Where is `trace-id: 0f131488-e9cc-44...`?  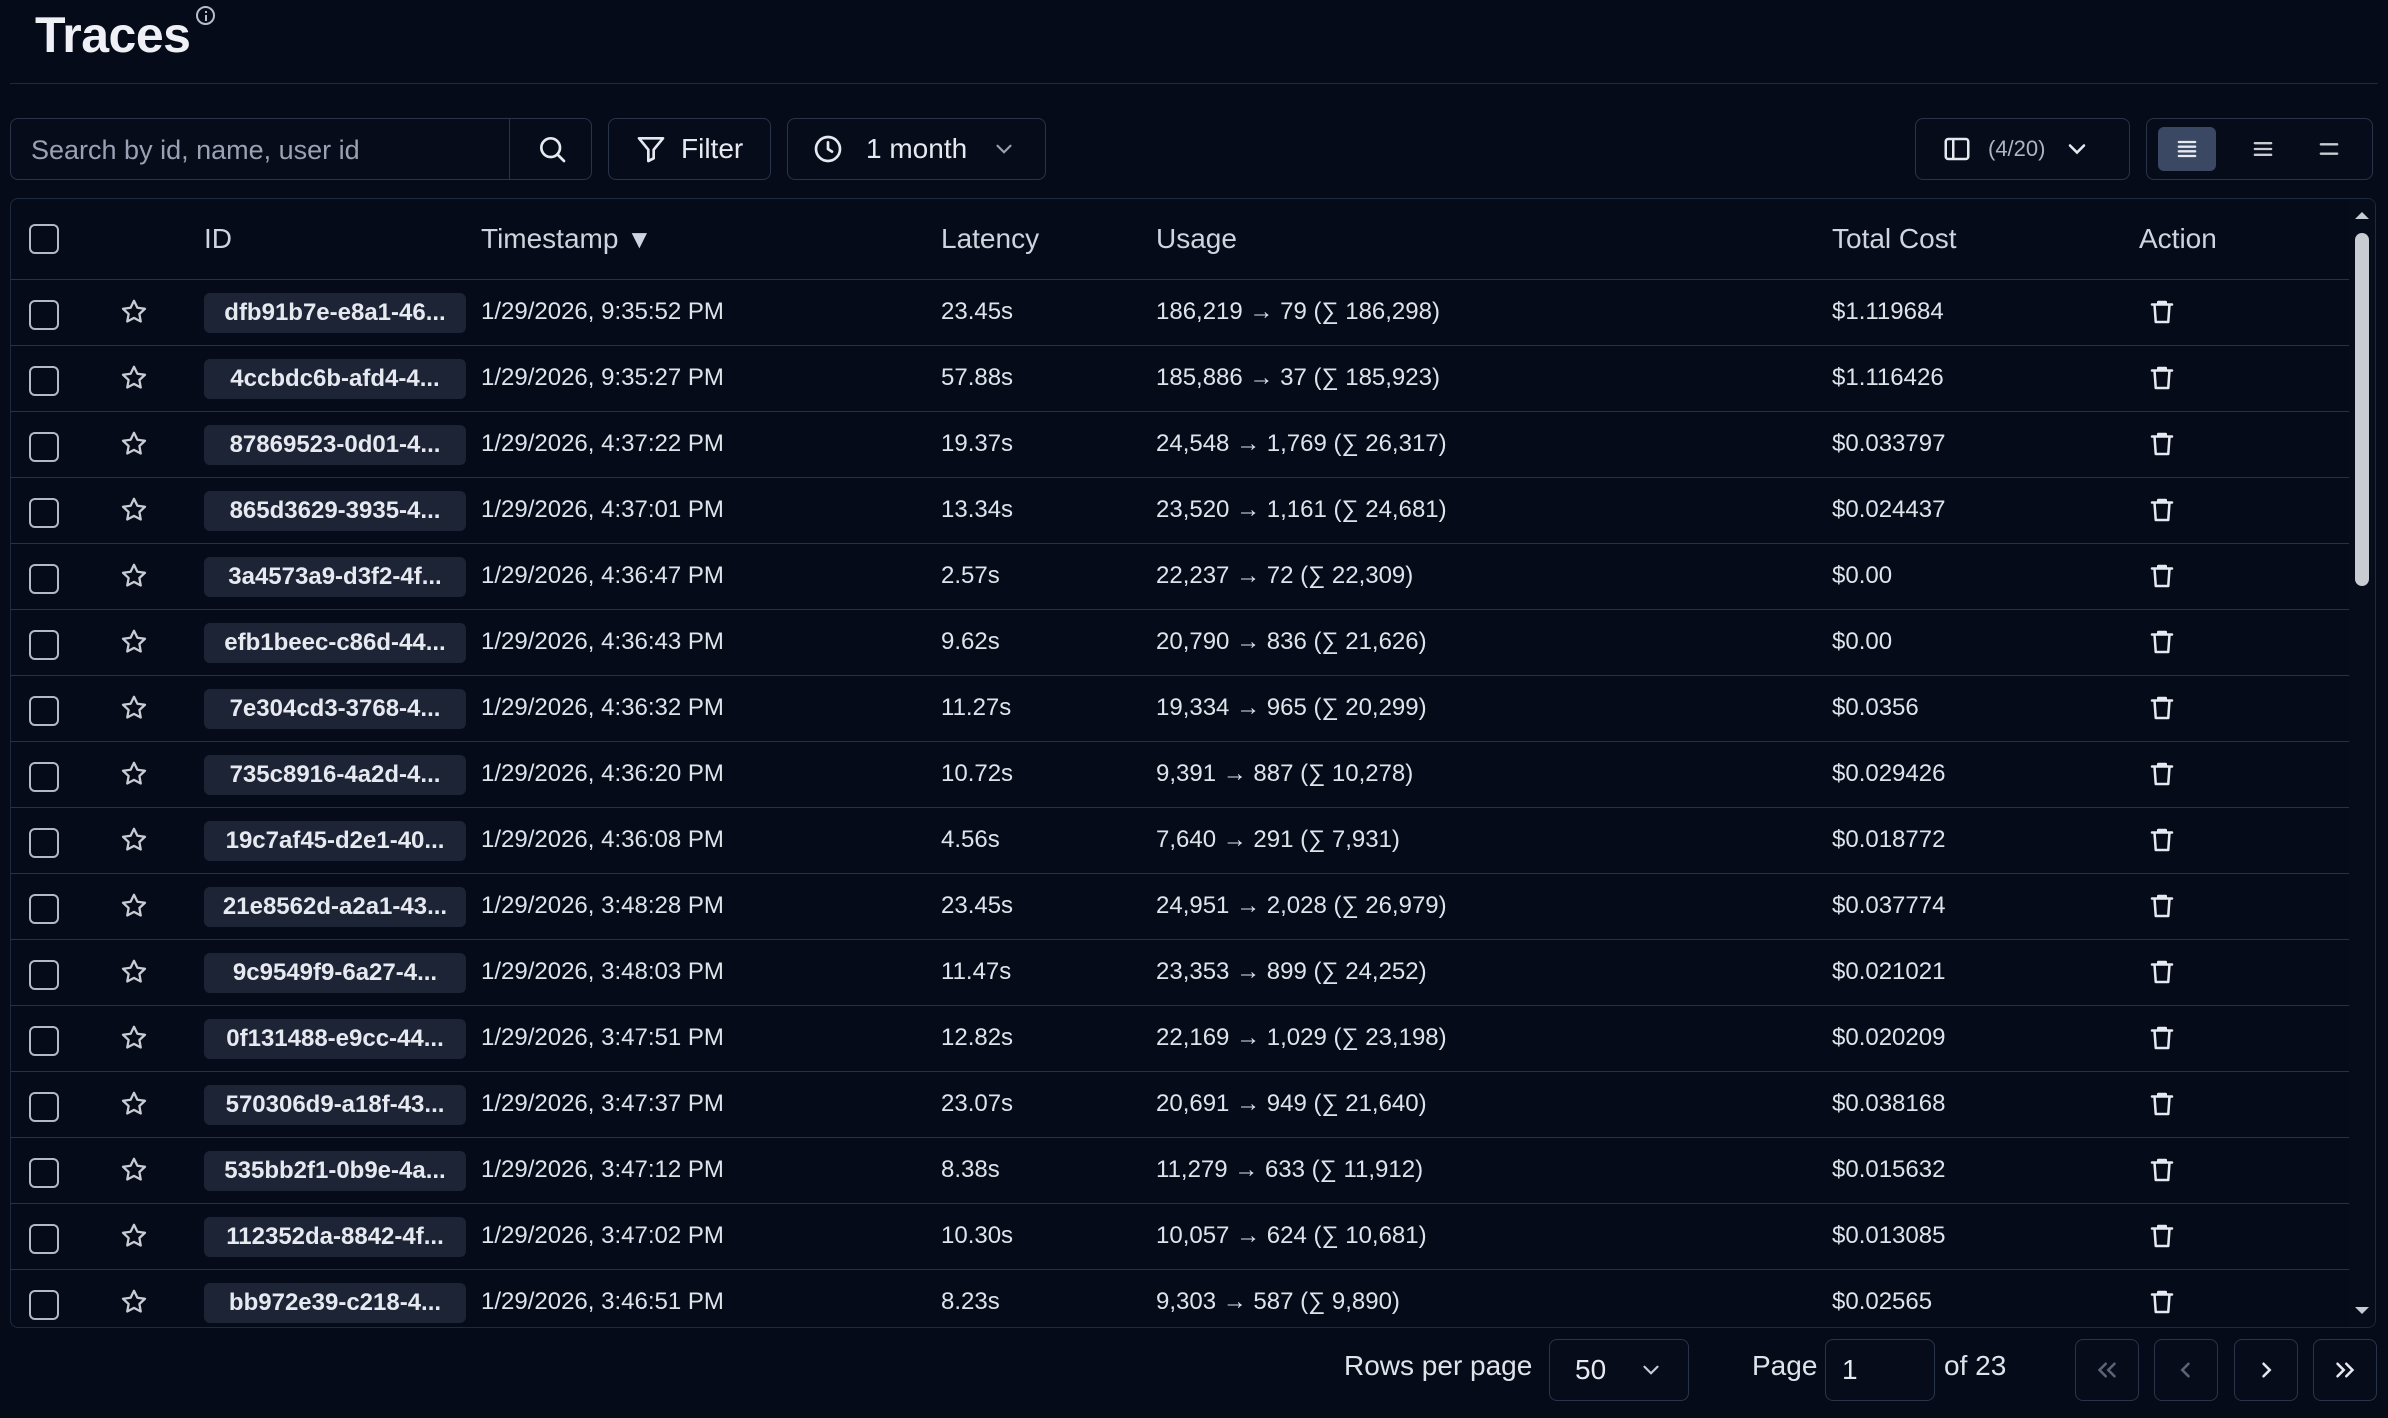
trace-id: 0f131488-e9cc-44... is located at coordinates (335, 1039).